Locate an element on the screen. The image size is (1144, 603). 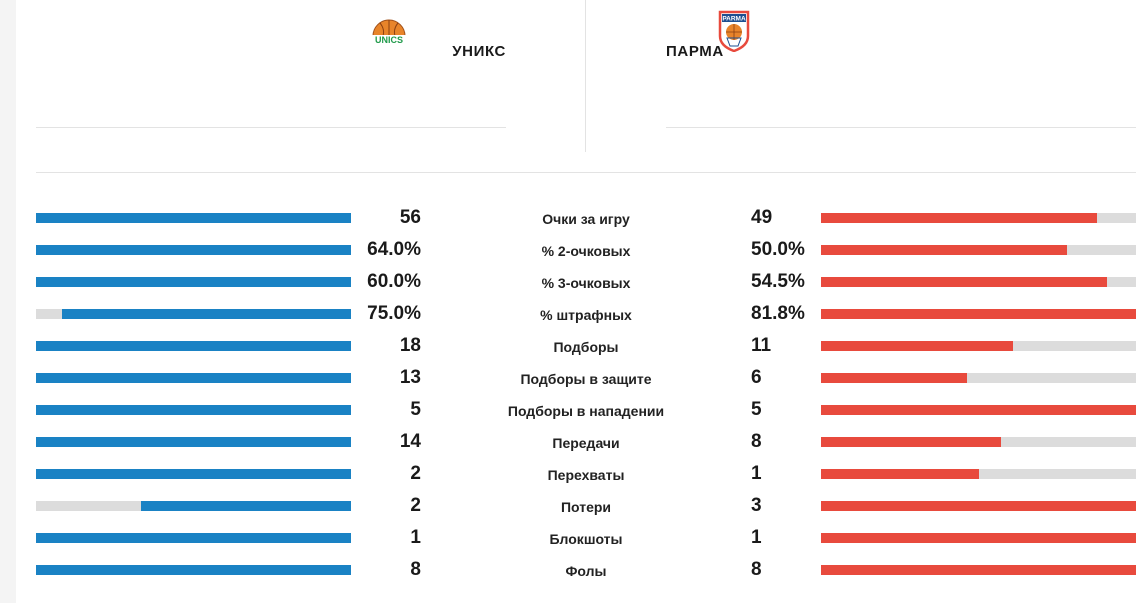
stat-row: 64.0% % 2-очковых 50.0% is located at coordinates (572, 250).